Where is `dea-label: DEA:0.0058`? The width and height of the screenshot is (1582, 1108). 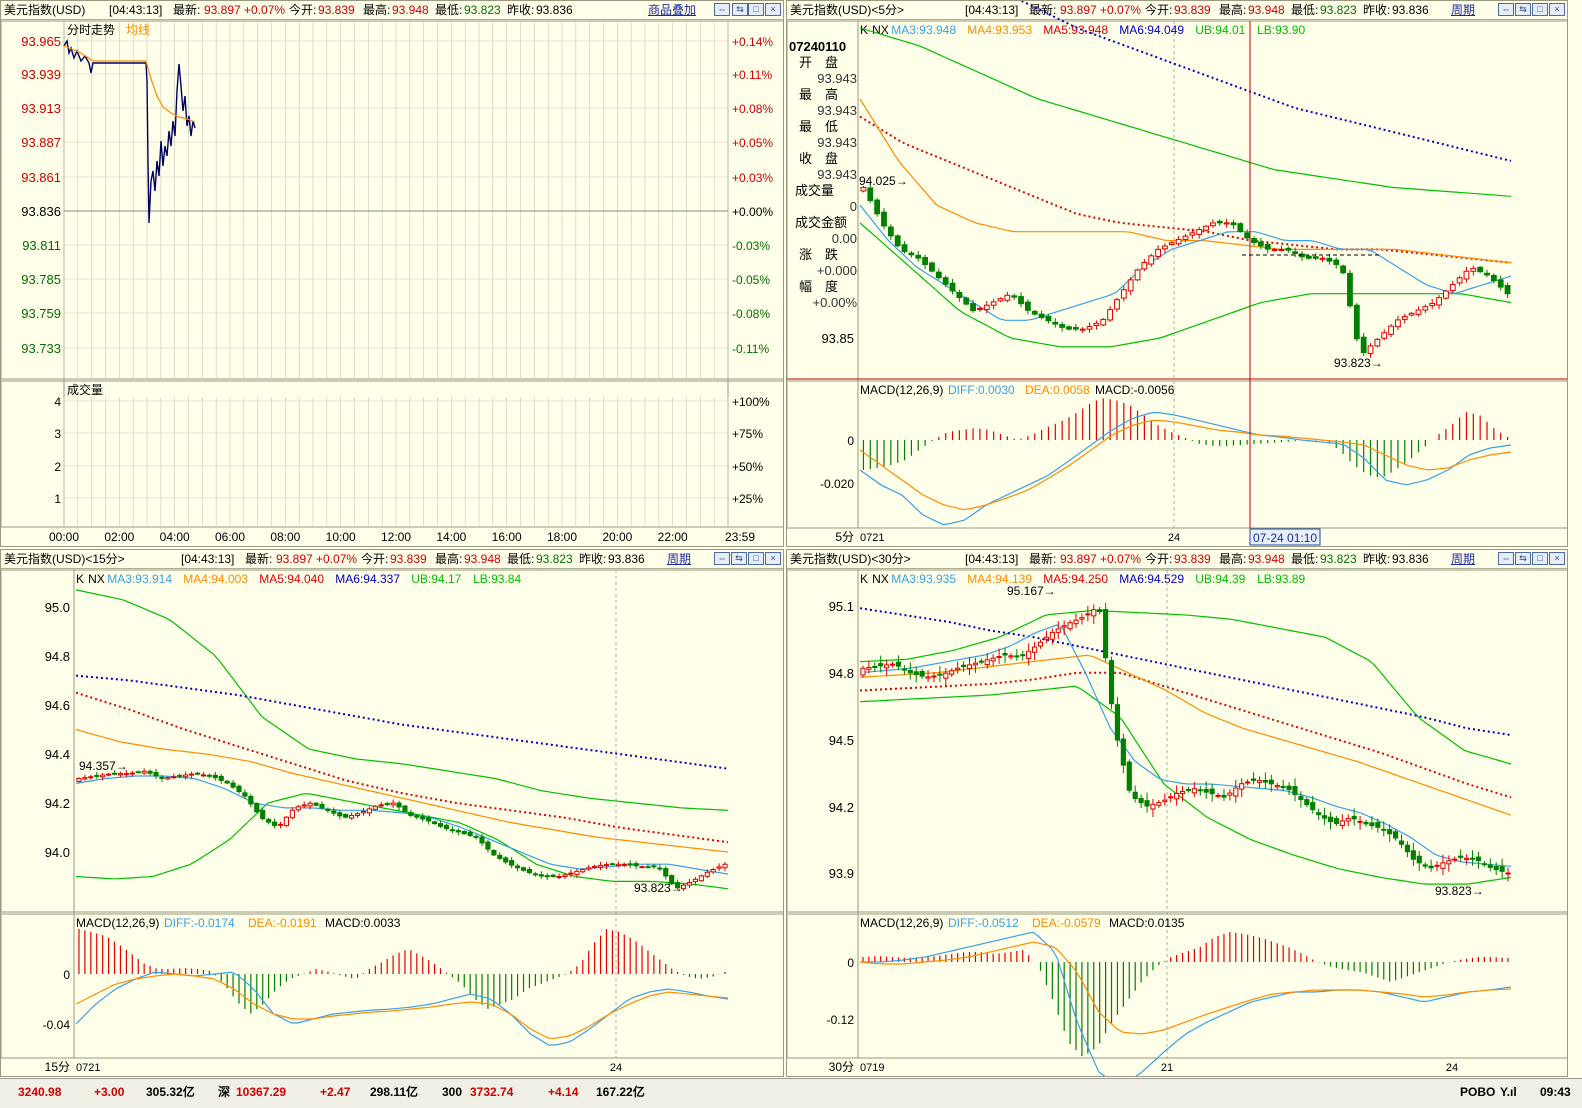
dea-label: DEA:0.0058 is located at coordinates (1057, 390).